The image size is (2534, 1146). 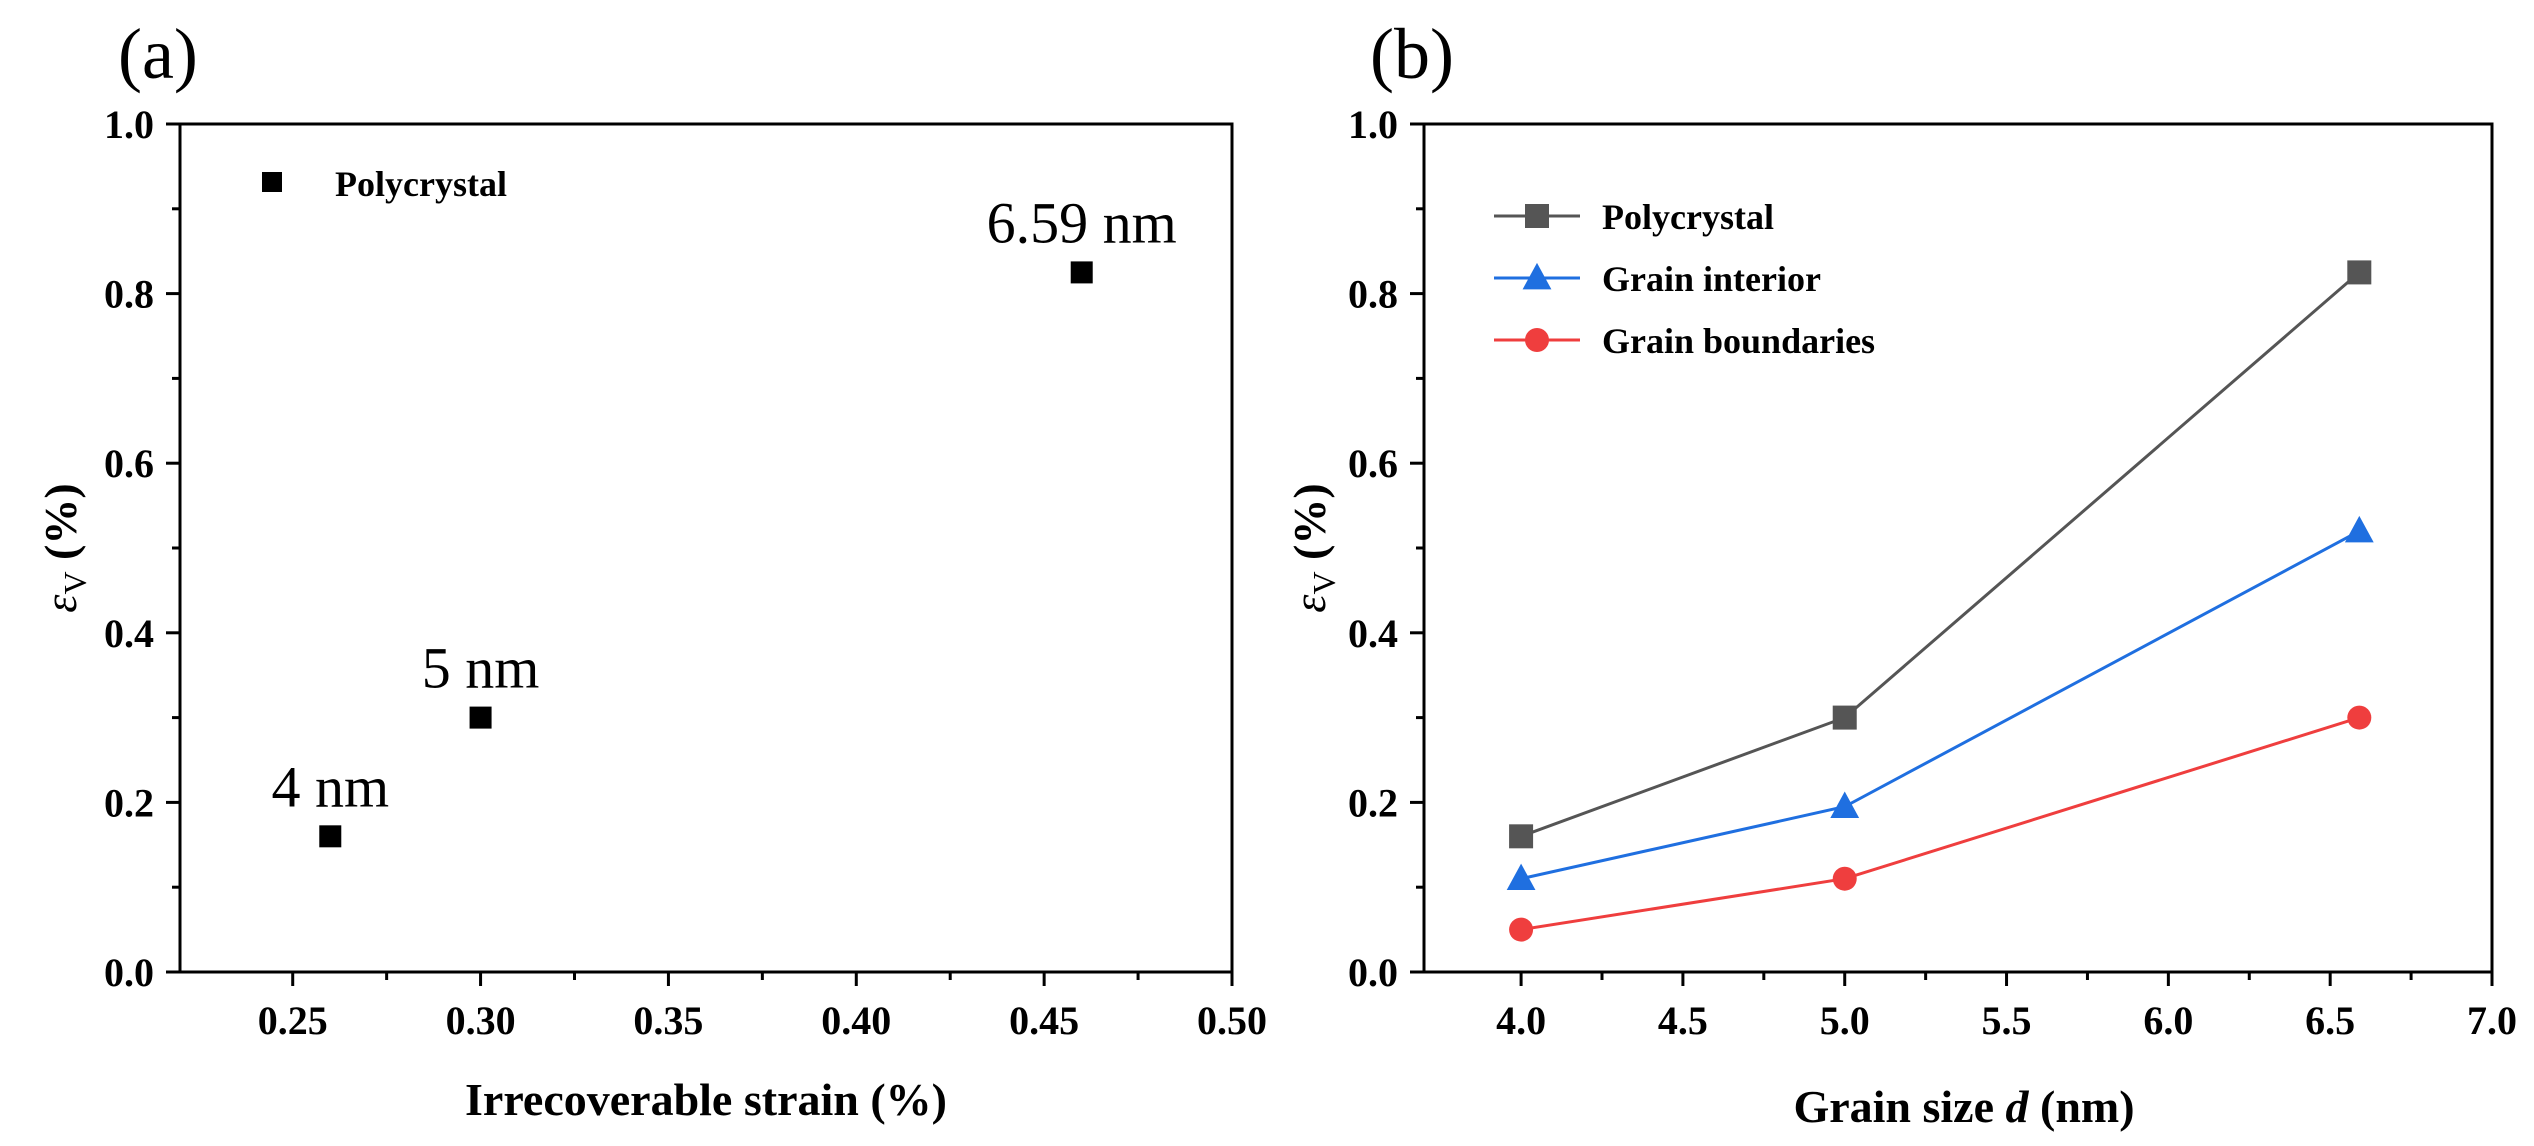 What do you see at coordinates (2330, 1020) in the screenshot?
I see `x-tick-label: 6.5` at bounding box center [2330, 1020].